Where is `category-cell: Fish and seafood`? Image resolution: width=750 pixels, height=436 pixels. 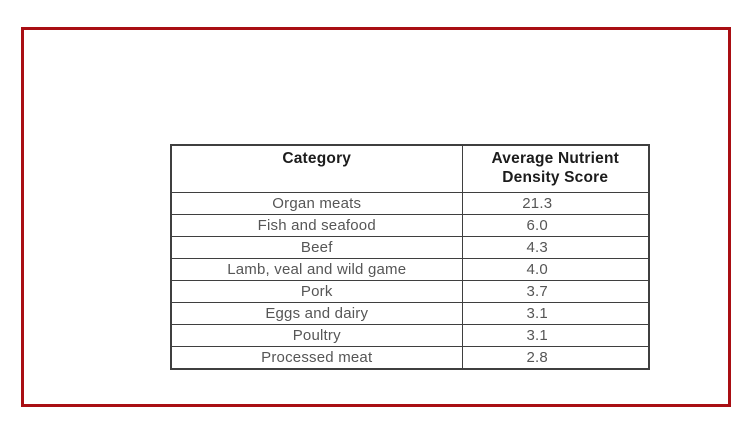 category-cell: Fish and seafood is located at coordinates (316, 225).